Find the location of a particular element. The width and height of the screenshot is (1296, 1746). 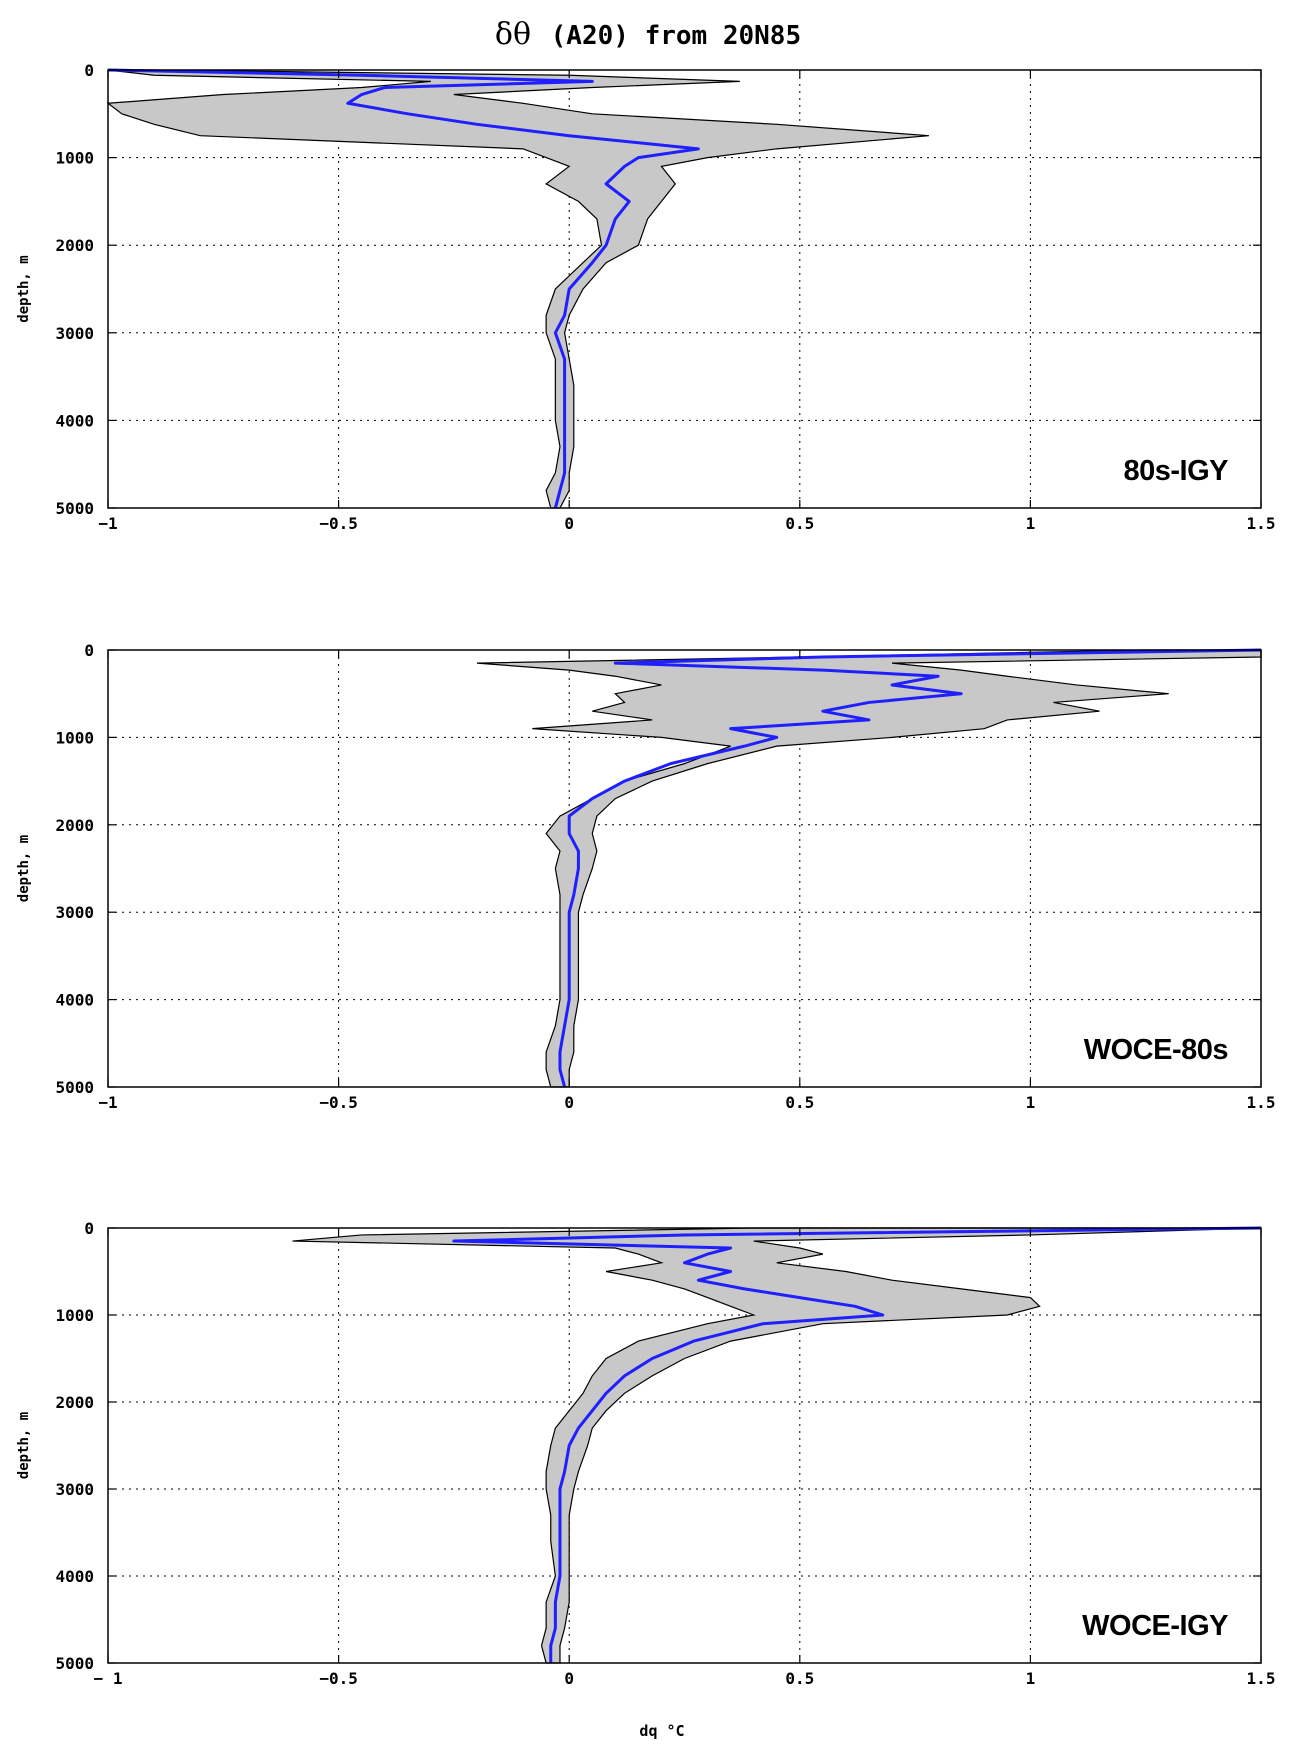

panel-label: WOCE-IGY is located at coordinates (1155, 1626).